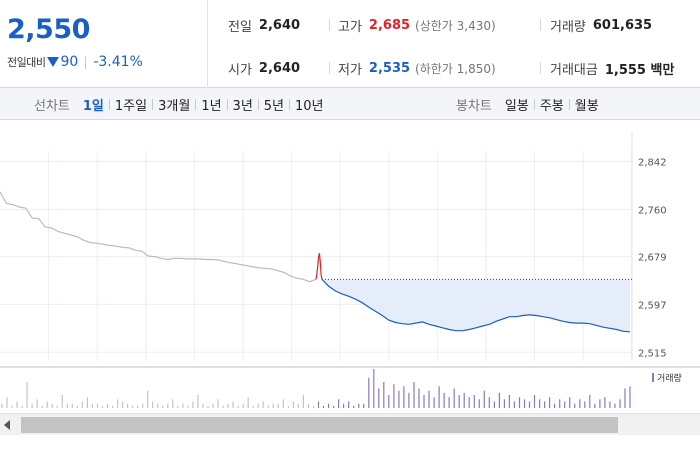 Image resolution: width=700 pixels, height=450 pixels. Describe the element at coordinates (211, 106) in the screenshot. I see `line_periods-3: 1년` at that location.